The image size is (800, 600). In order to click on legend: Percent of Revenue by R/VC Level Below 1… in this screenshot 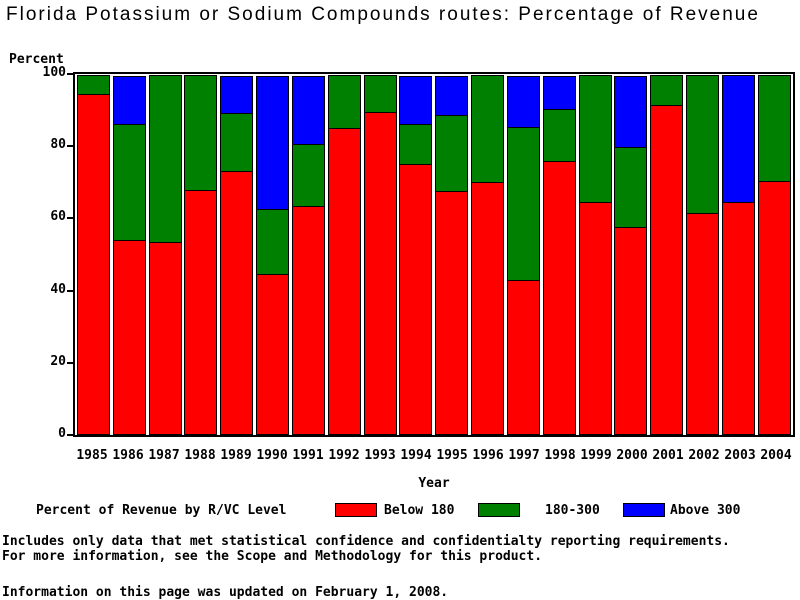, I will do `click(400, 510)`.